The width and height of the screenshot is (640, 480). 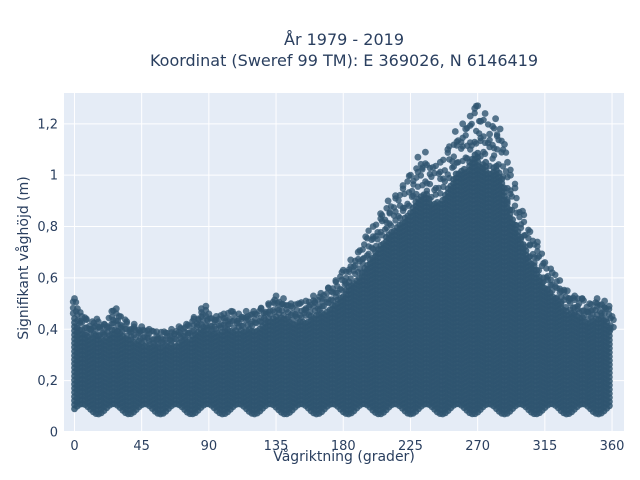 What do you see at coordinates (344, 39) in the screenshot?
I see `chart-title-line-1: År 1979 - 2019` at bounding box center [344, 39].